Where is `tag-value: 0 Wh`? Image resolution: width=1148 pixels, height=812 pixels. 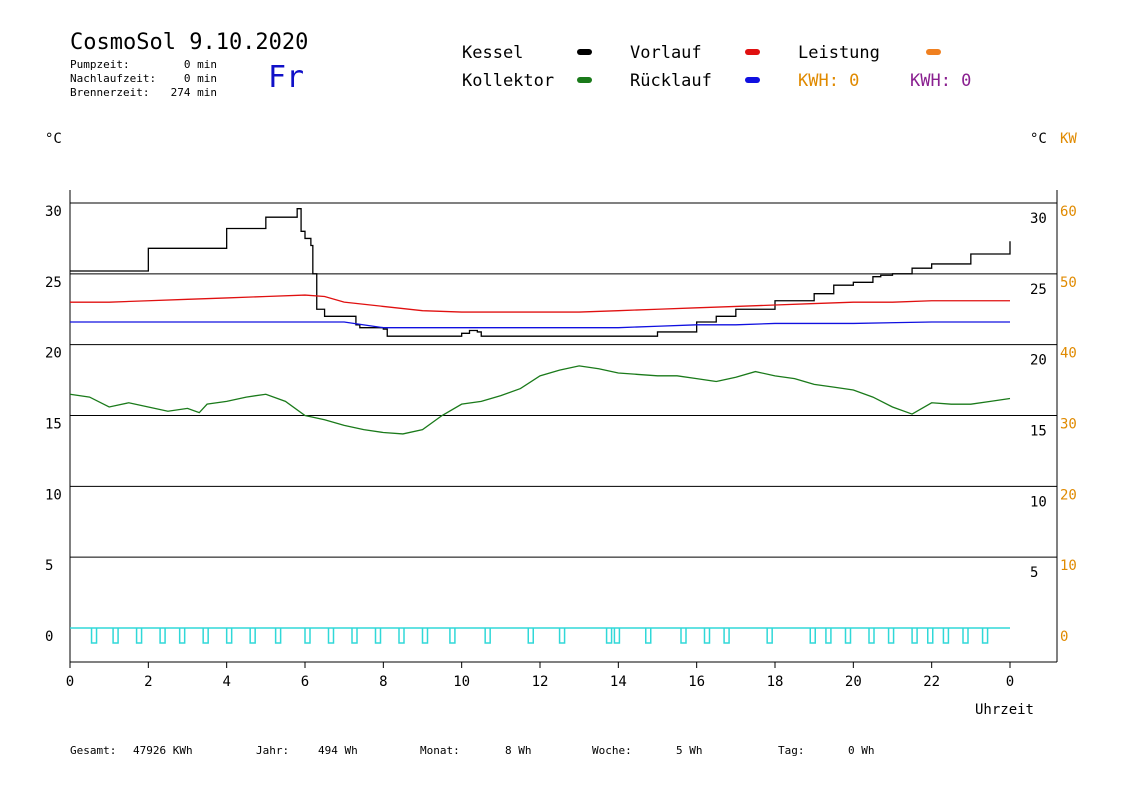 tag-value: 0 Wh is located at coordinates (861, 750).